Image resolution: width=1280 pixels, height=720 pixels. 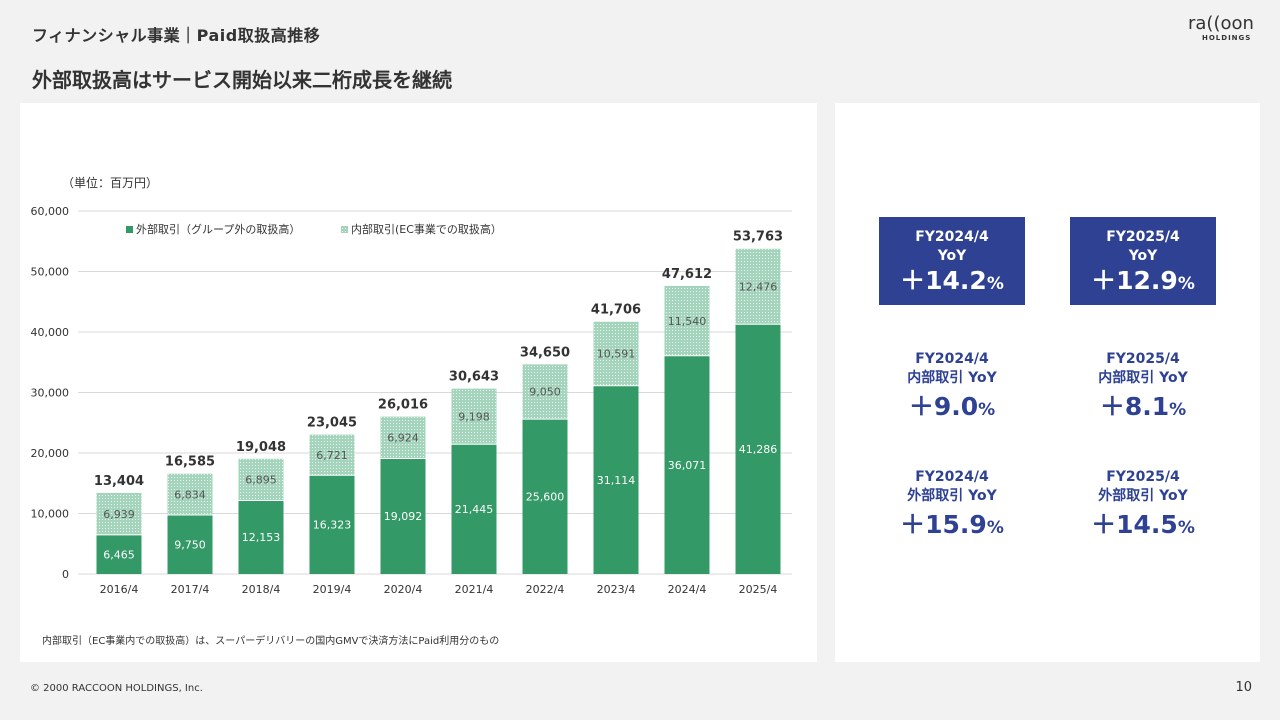 I want to click on data-label-total: 16,585, so click(x=190, y=462).